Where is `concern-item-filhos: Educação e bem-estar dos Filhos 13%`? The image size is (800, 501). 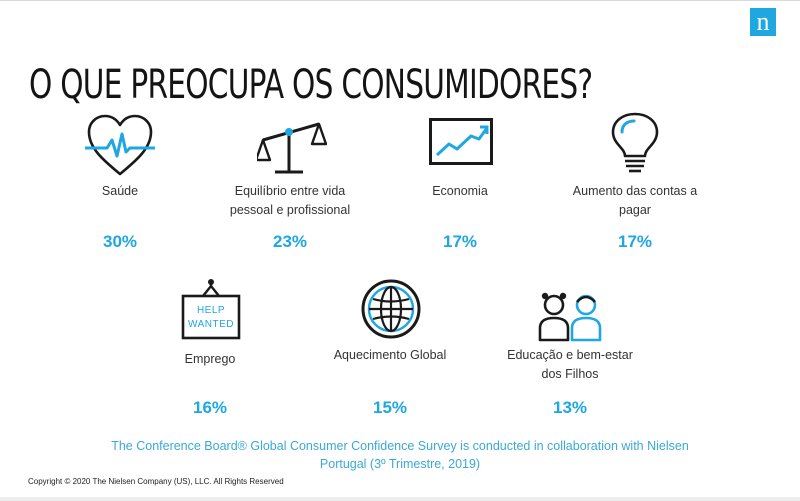 concern-item-filhos: Educação e bem-estar dos Filhos 13% is located at coordinates (570, 351).